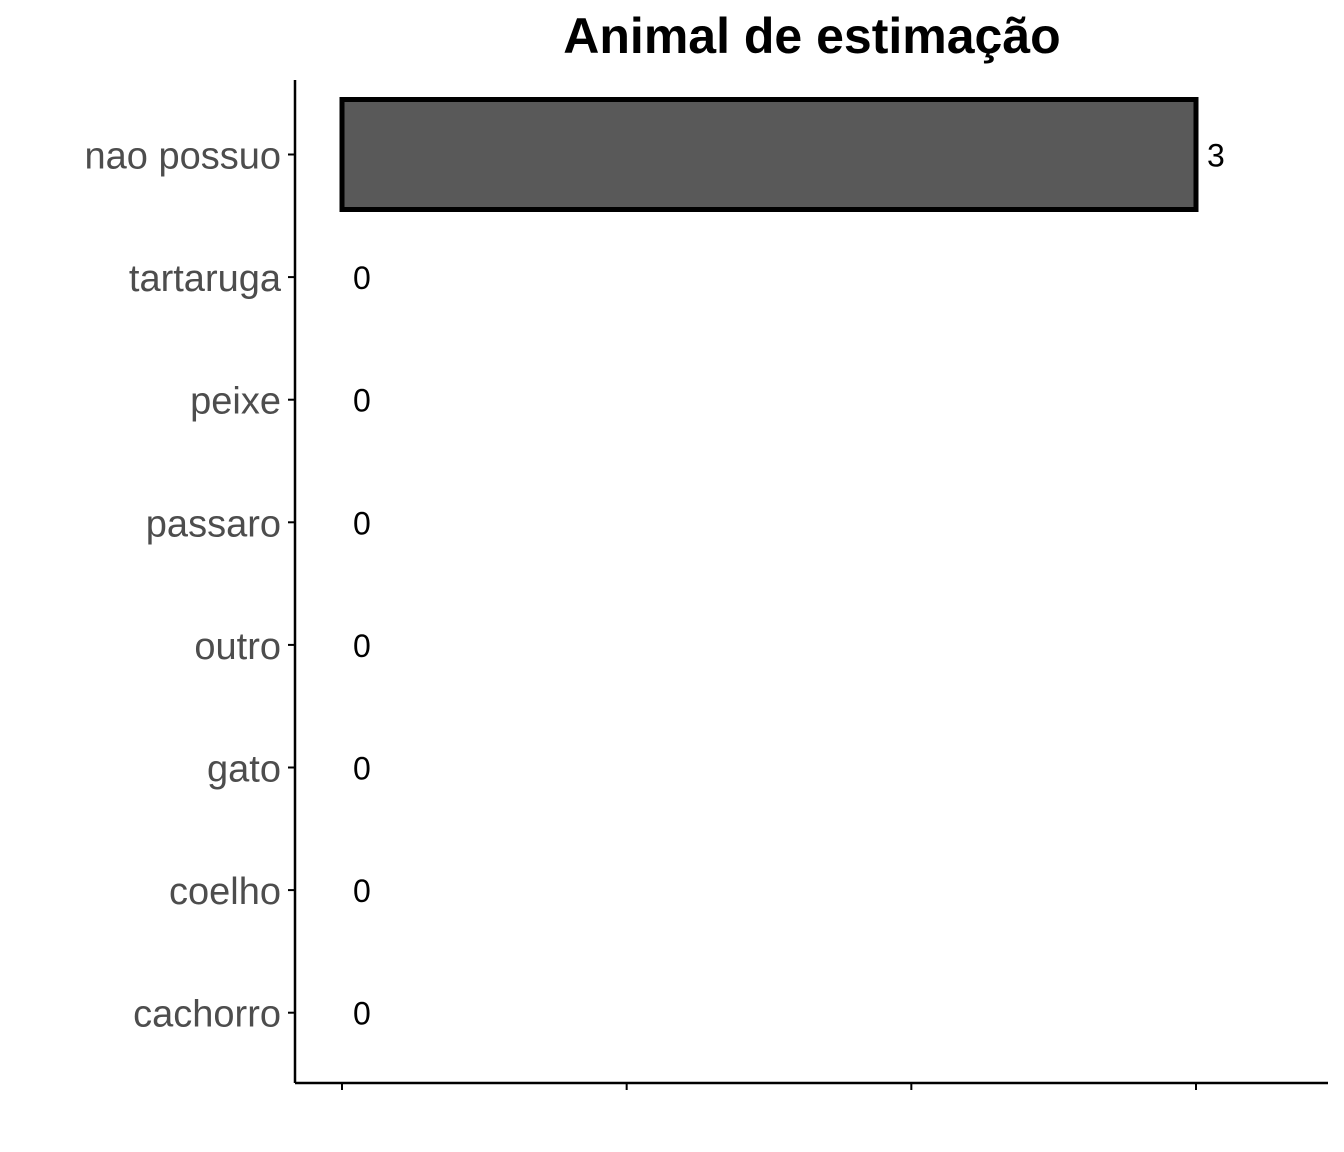  I want to click on category-label: outro, so click(237, 647).